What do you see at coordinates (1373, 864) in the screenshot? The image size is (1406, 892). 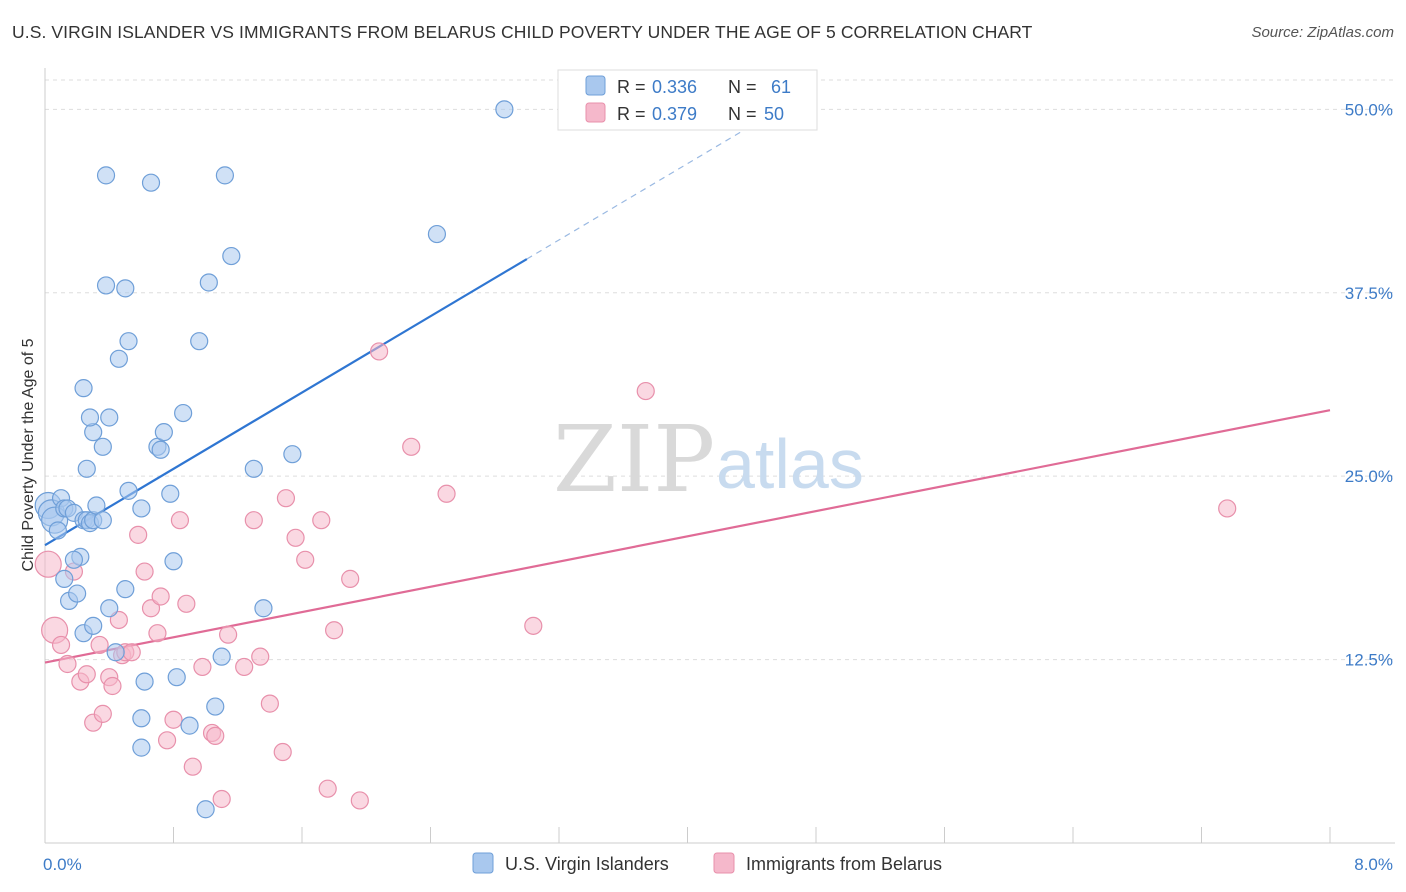 I see `x-tick-label-max: 8.0%` at bounding box center [1373, 864].